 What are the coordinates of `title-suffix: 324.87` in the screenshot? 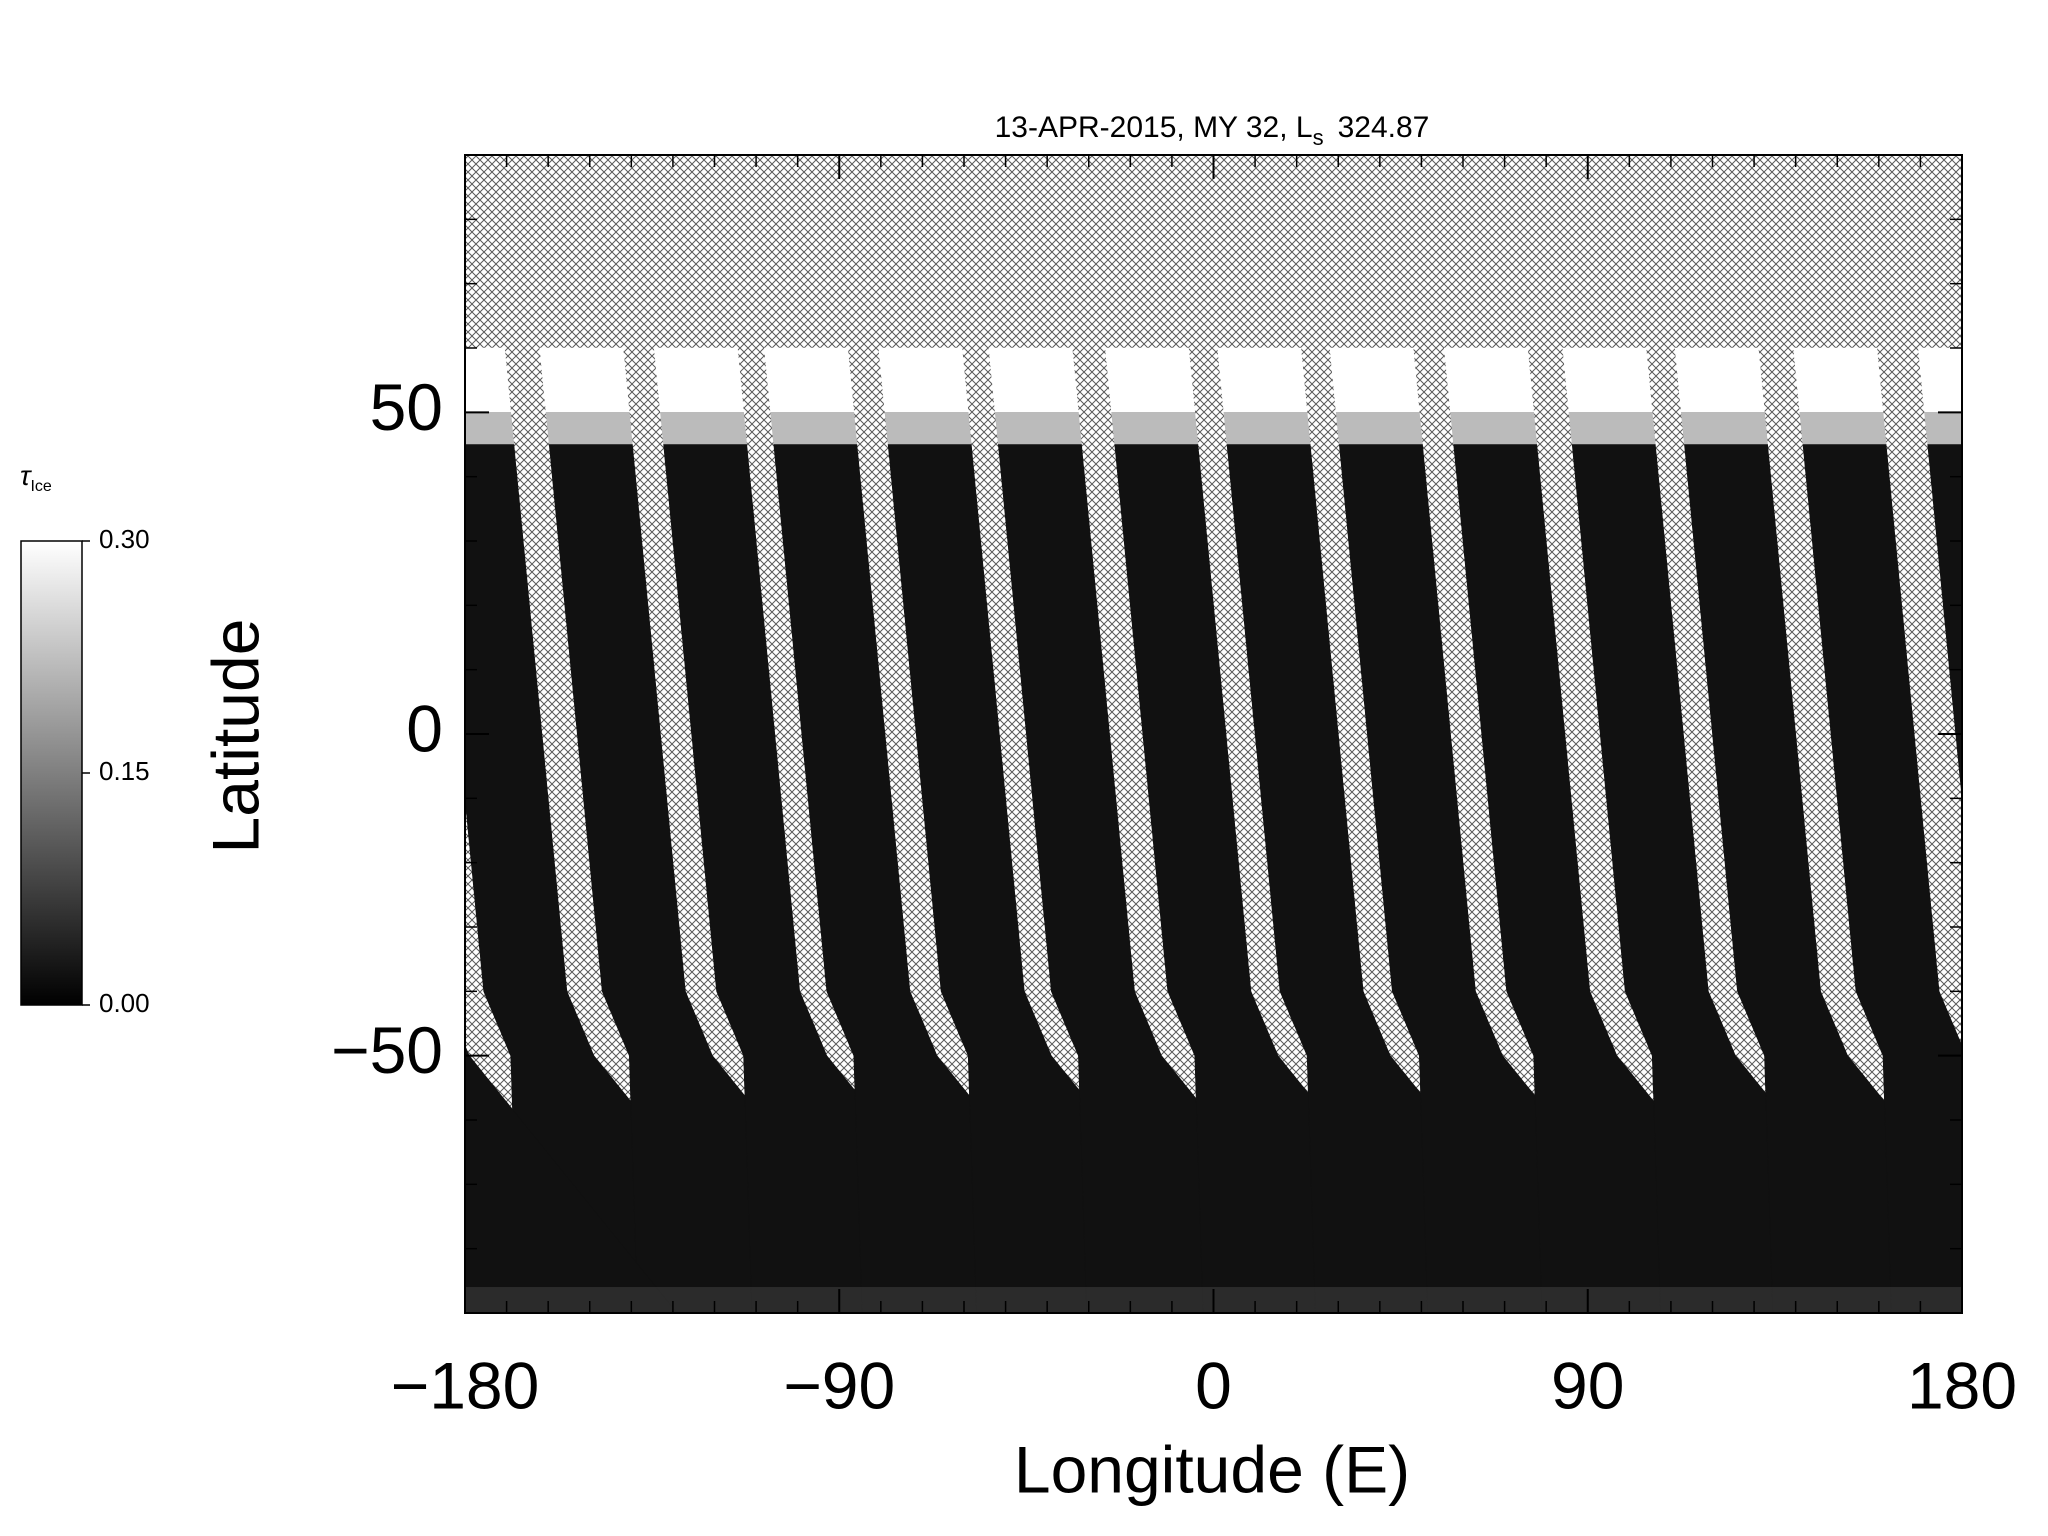 It's located at (1384, 127).